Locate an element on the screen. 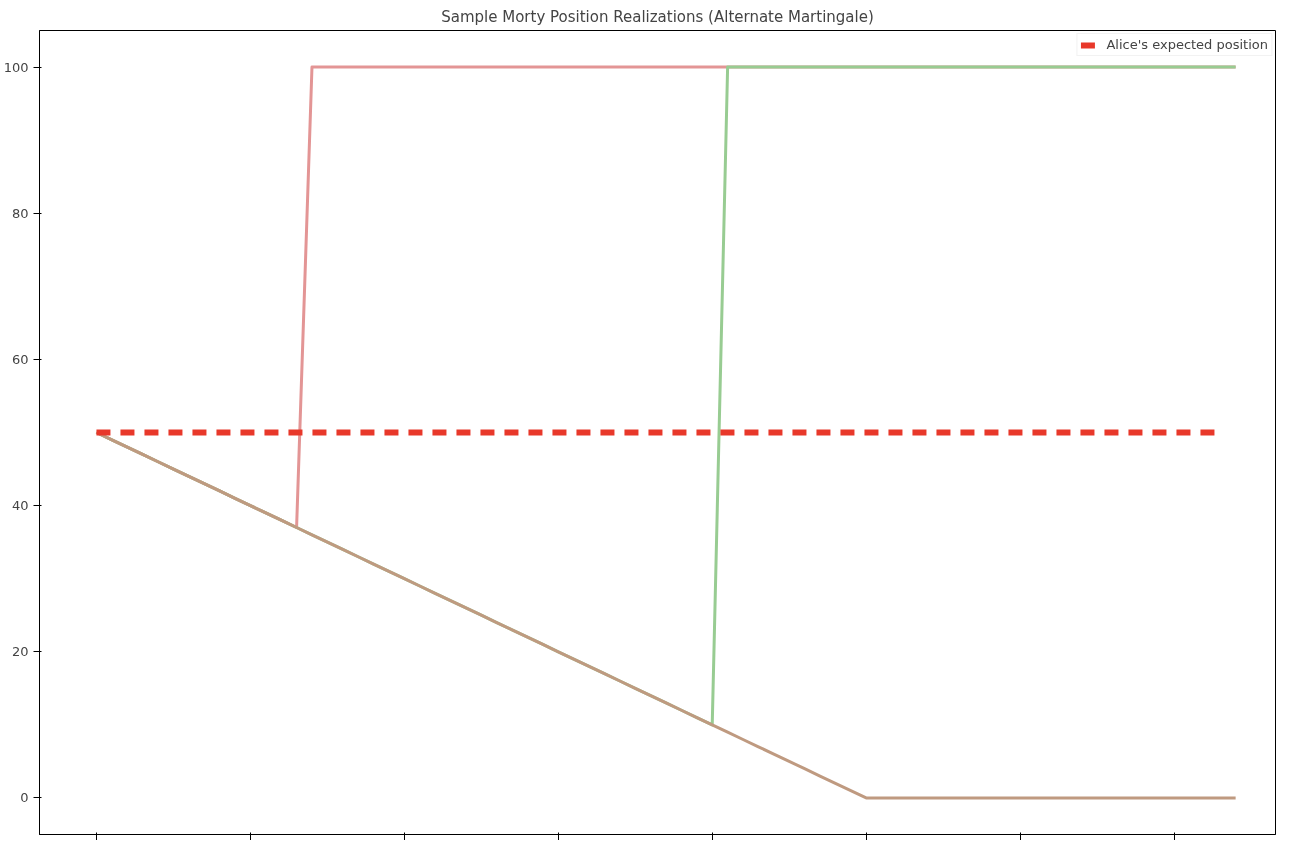  y-tick-label: 0 is located at coordinates (24, 798).